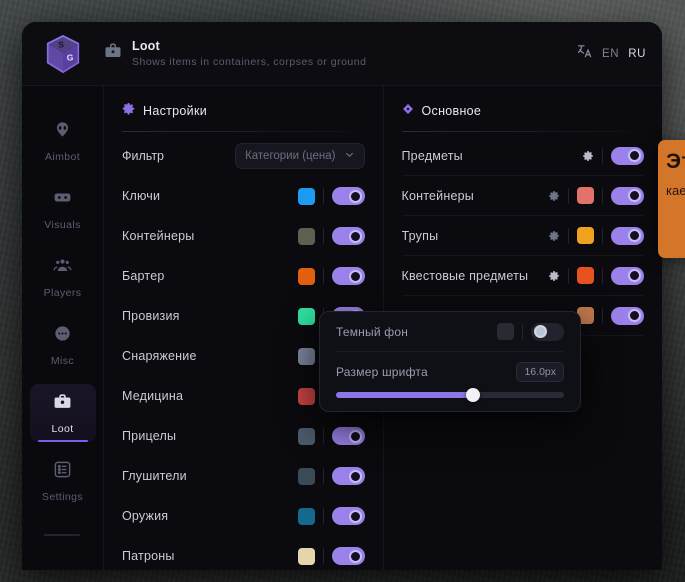 This screenshot has height=582, width=685. Describe the element at coordinates (151, 316) in the screenshot. I see `row-label: Провизия` at that location.